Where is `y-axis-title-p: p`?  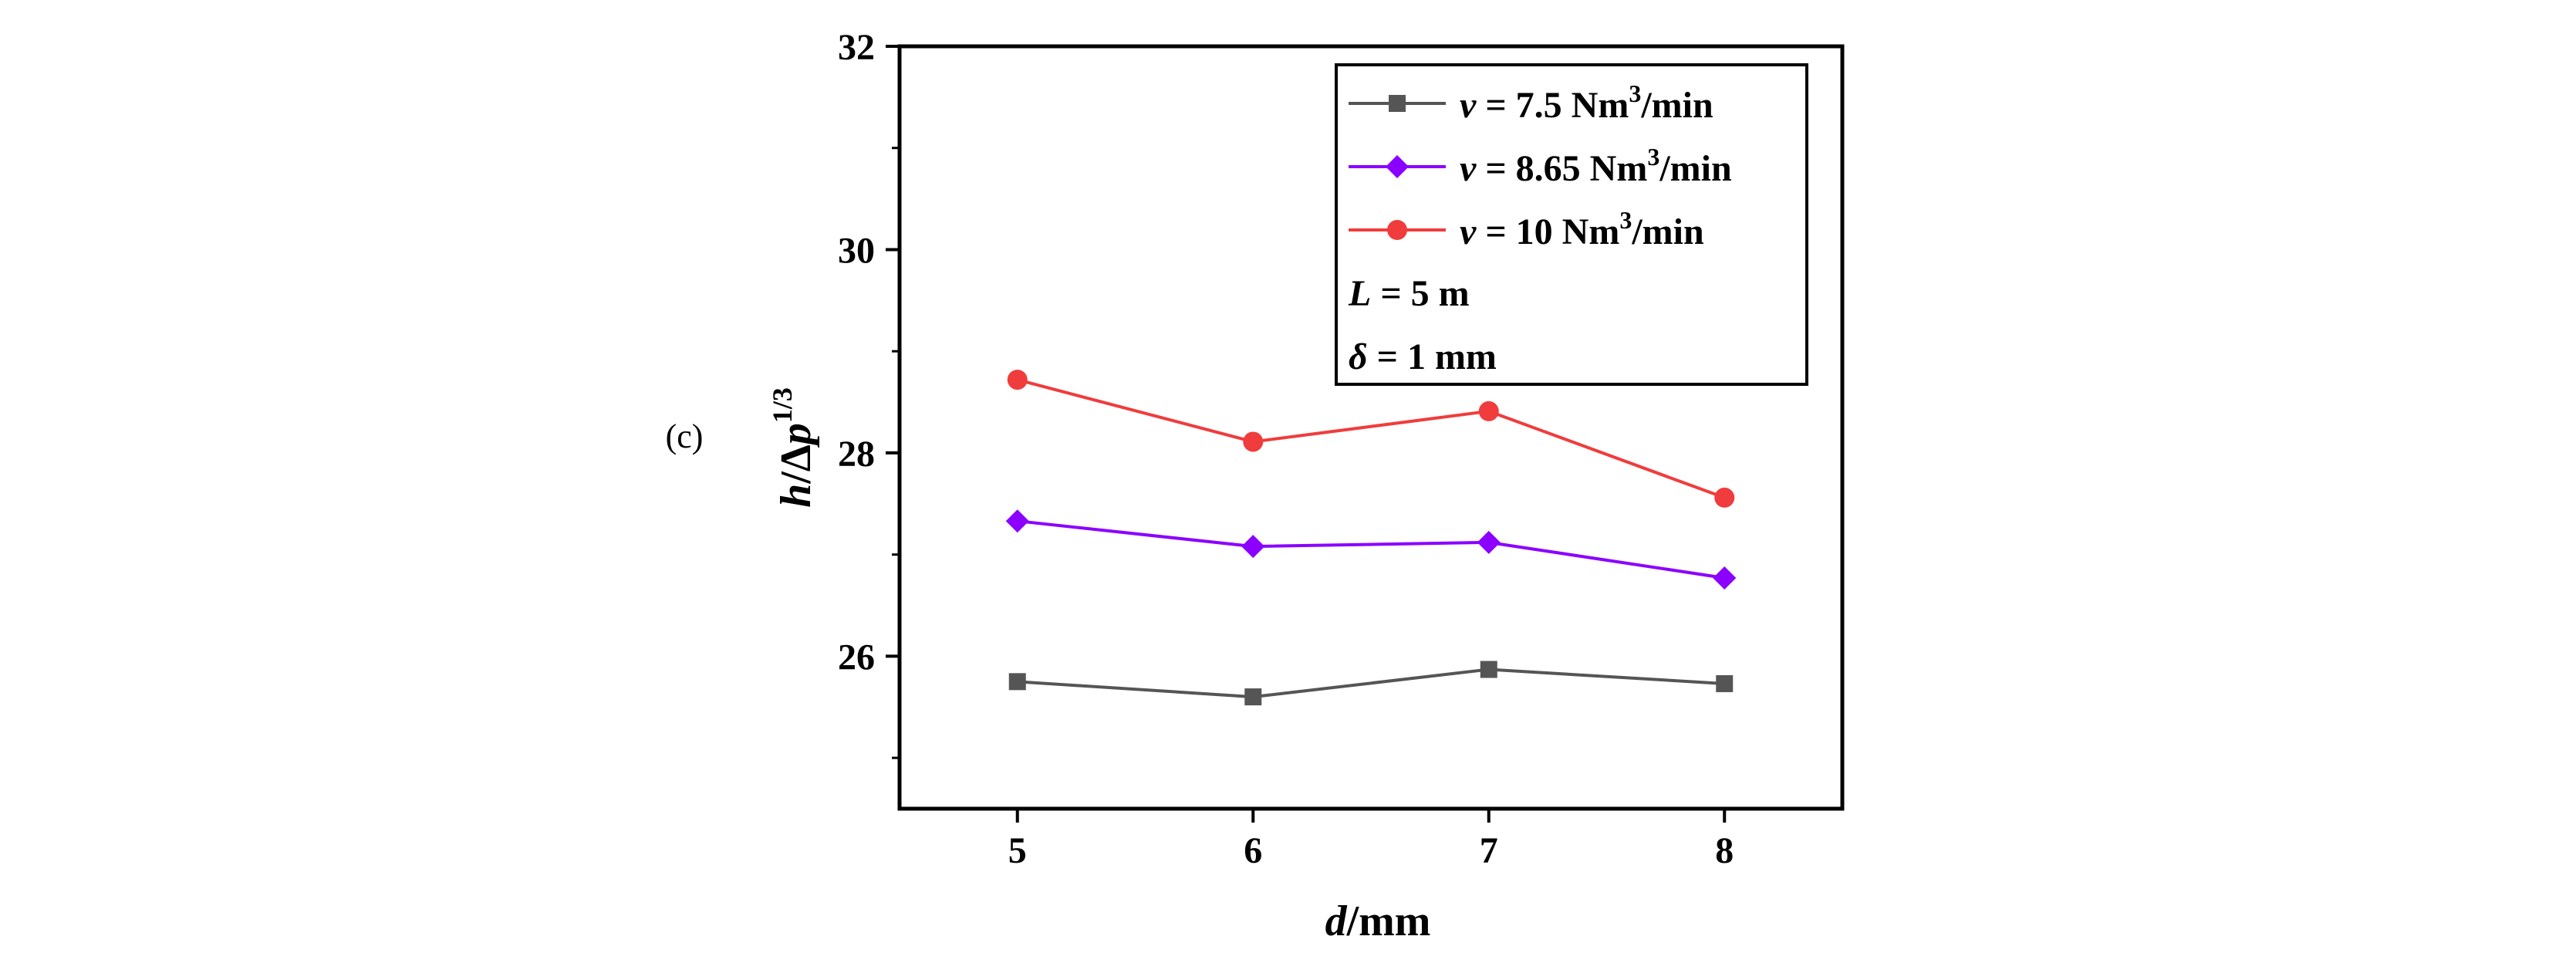
y-axis-title-p: p is located at coordinates (796, 435).